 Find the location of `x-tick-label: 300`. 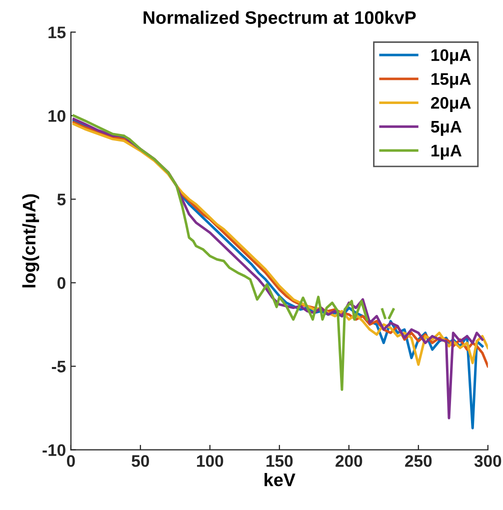

x-tick-label: 300 is located at coordinates (488, 461).